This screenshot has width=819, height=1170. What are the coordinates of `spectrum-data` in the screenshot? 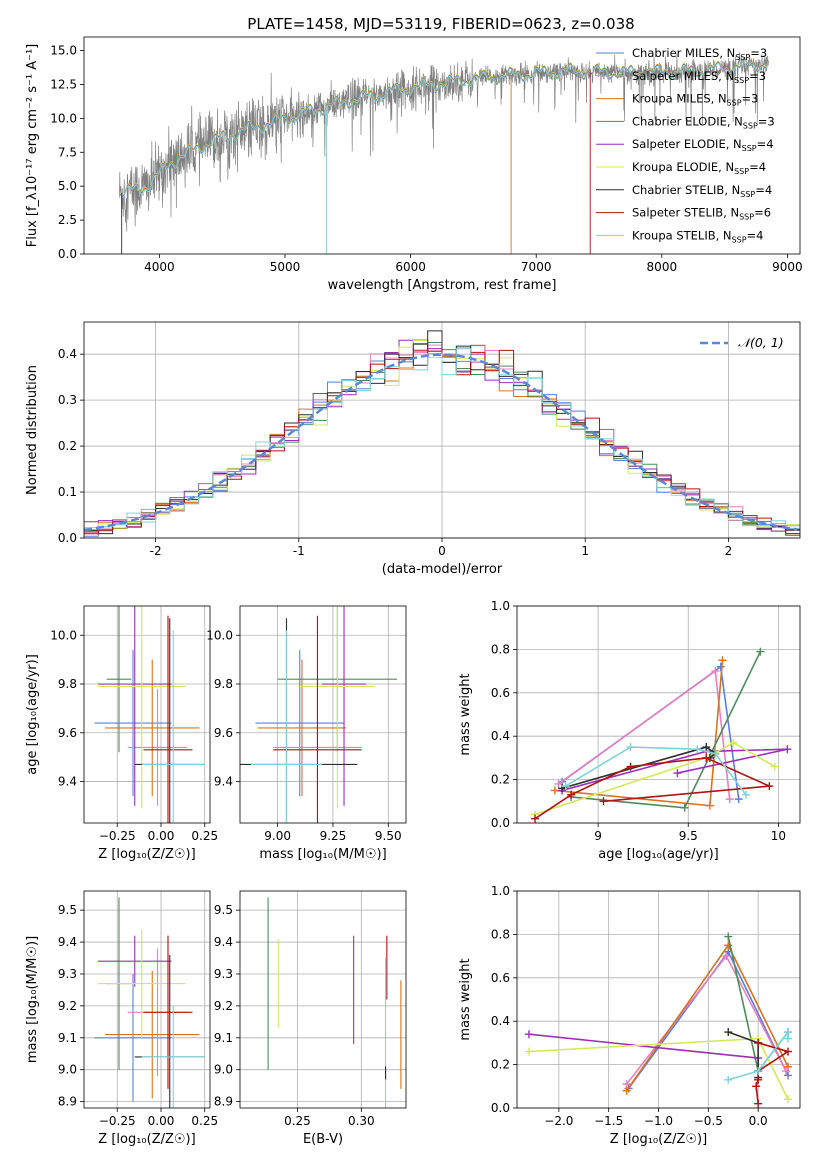 It's located at (443, 141).